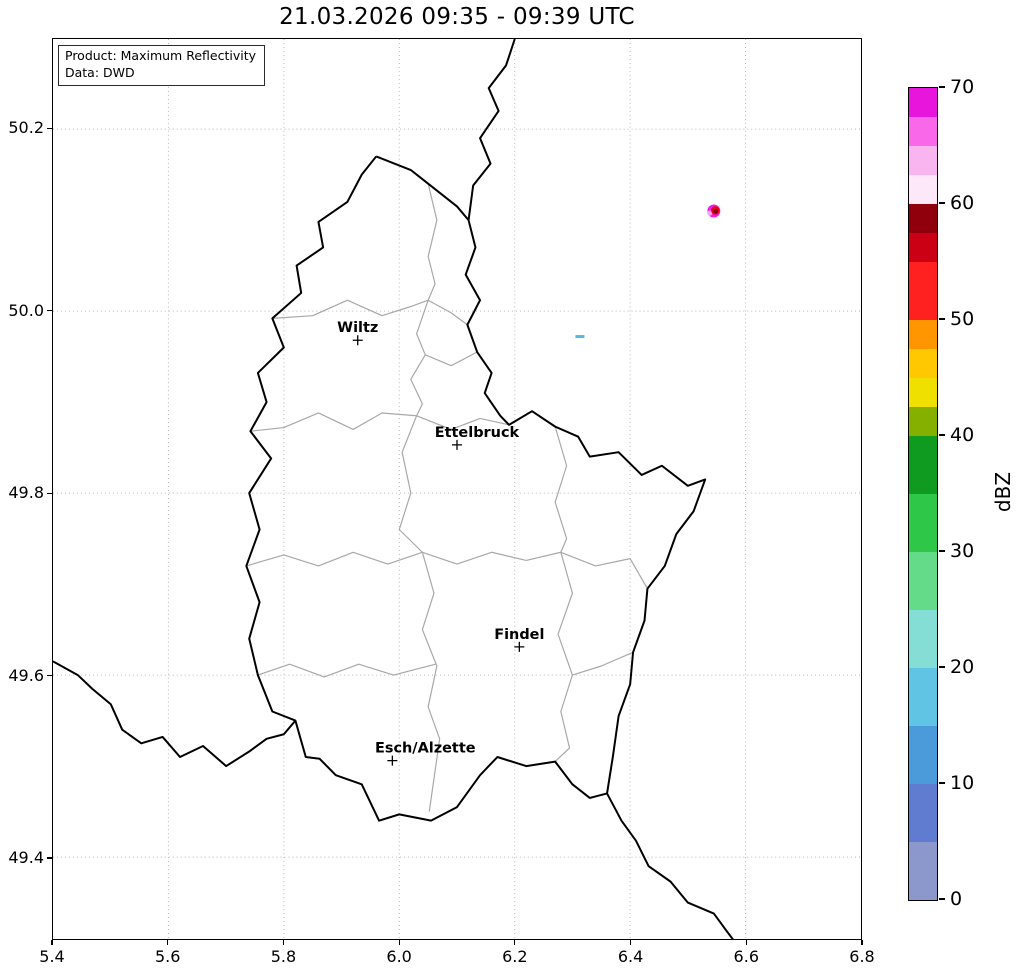 Image resolution: width=1029 pixels, height=973 pixels. Describe the element at coordinates (399, 956) in the screenshot. I see `x-tick-label: 6.0` at that location.